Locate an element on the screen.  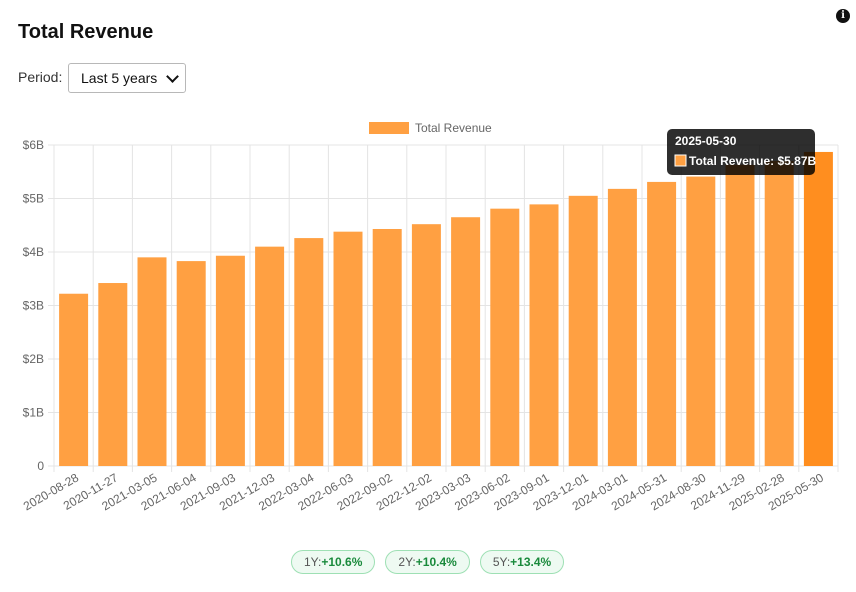
tooltip-title: 2025-05-30 is located at coordinates (706, 141).